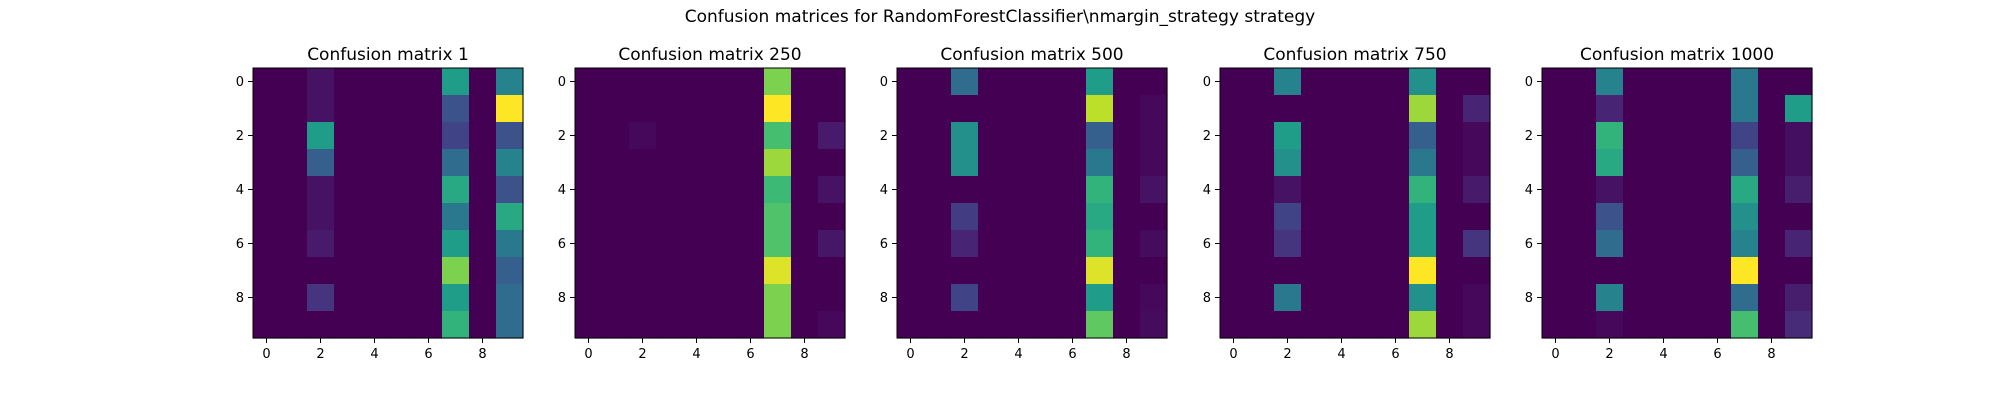 The width and height of the screenshot is (2000, 400). I want to click on y-tick-label: 4, so click(240, 190).